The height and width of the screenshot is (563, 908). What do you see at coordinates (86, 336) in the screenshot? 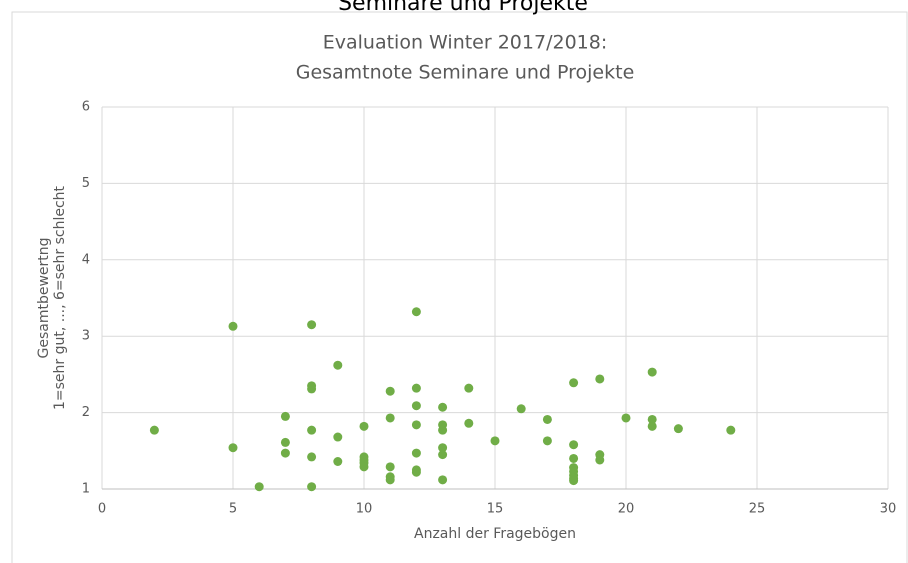
I see `y-tick-label: 3` at bounding box center [86, 336].